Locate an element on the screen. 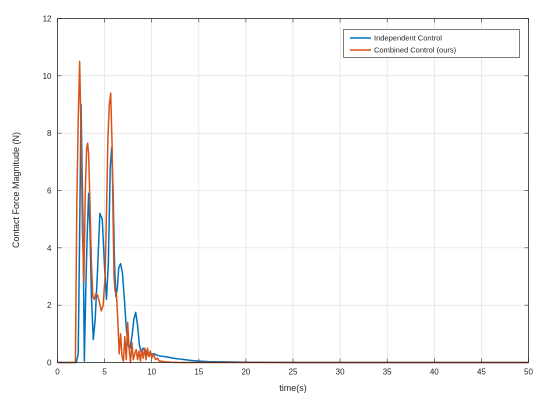 Image resolution: width=550 pixels, height=408 pixels. x-tick-label: 5 is located at coordinates (104, 372).